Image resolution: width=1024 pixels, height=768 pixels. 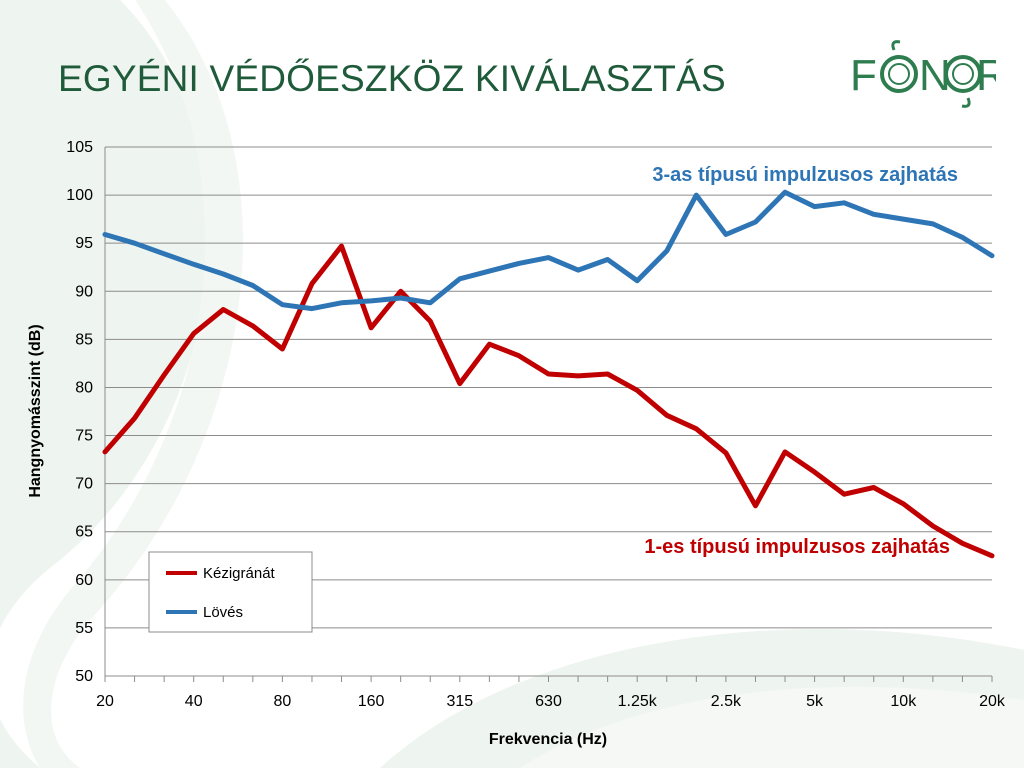 What do you see at coordinates (84, 532) in the screenshot?
I see `y-tick-label: 65` at bounding box center [84, 532].